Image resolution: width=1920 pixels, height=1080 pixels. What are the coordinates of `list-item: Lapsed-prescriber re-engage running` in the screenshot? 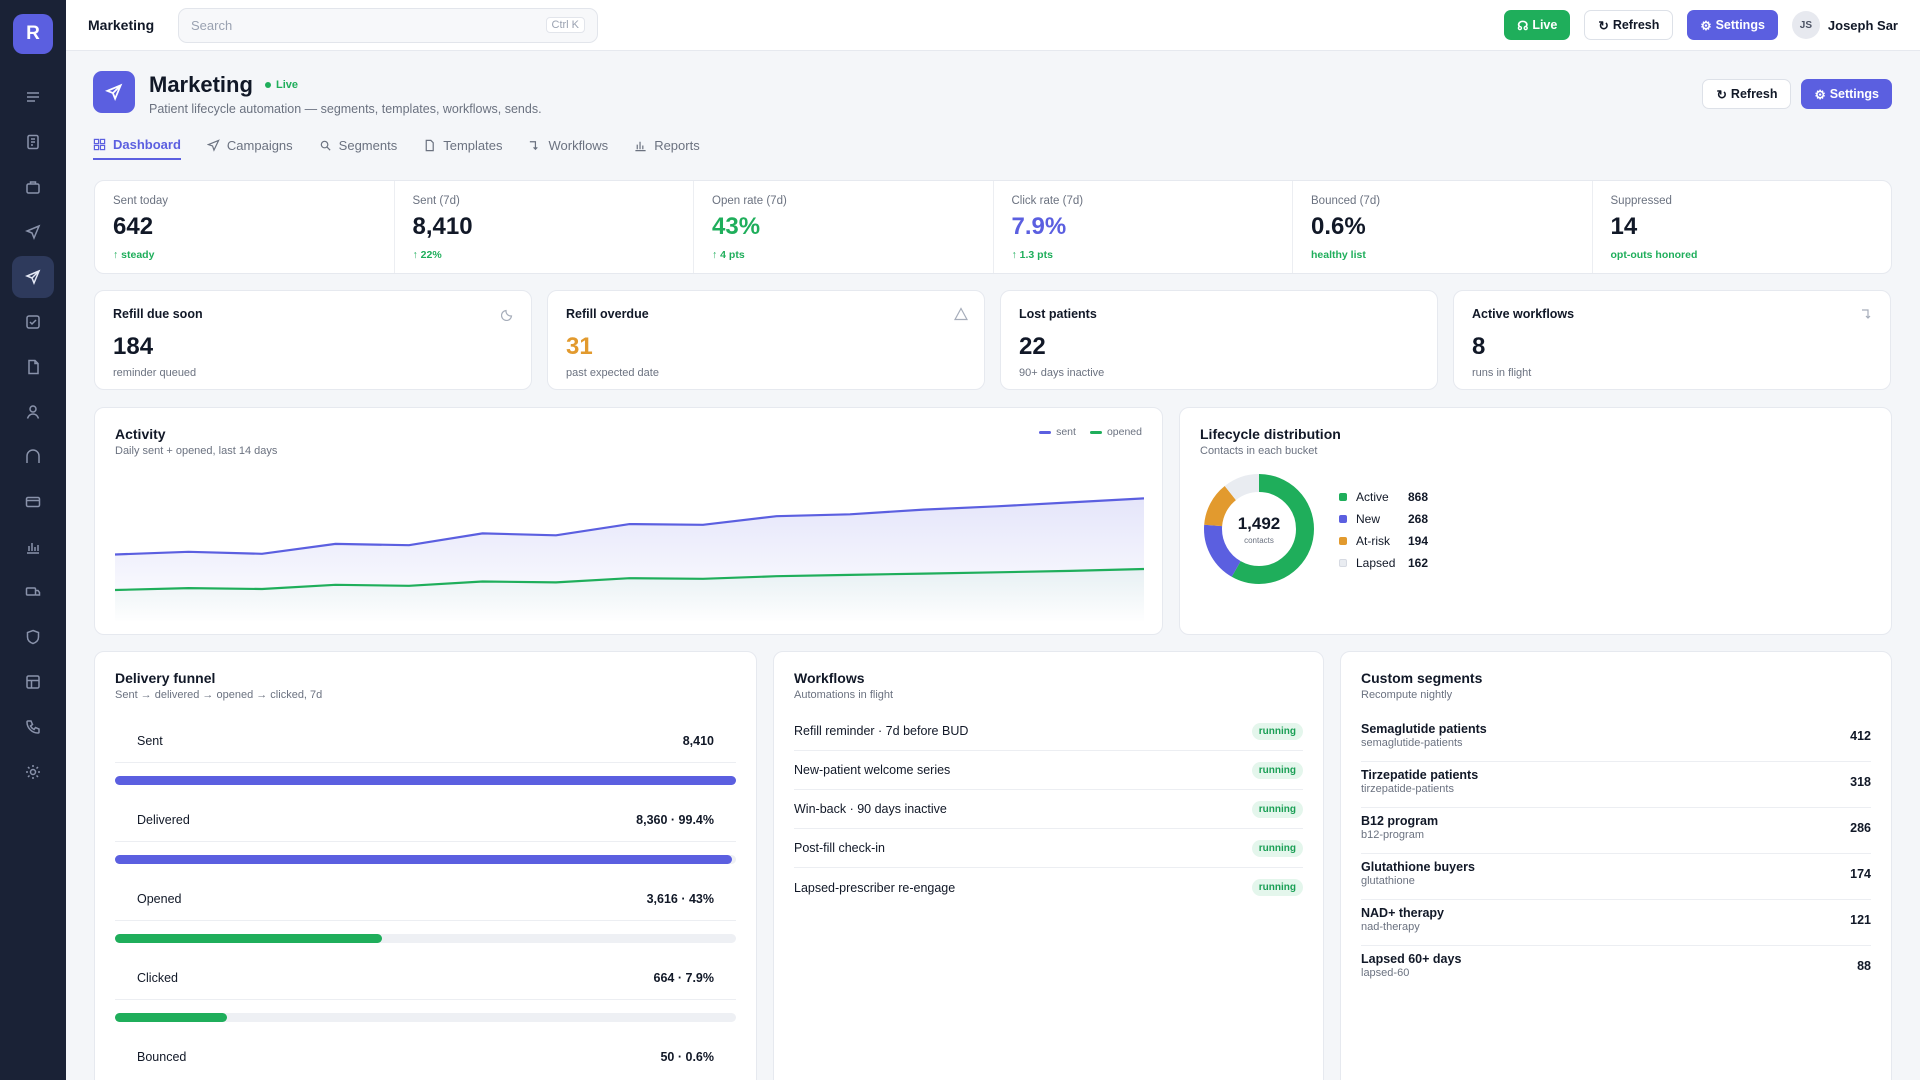 It's located at (1048, 887).